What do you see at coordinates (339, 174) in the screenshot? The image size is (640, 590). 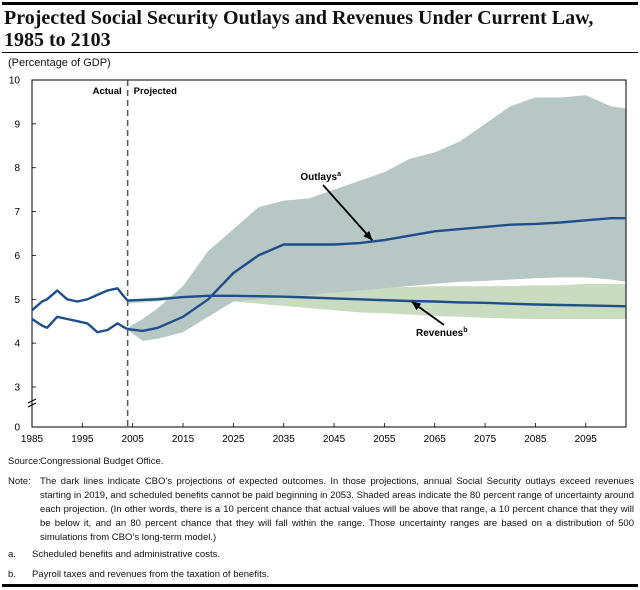 I see `outlays-footnote-mark: a` at bounding box center [339, 174].